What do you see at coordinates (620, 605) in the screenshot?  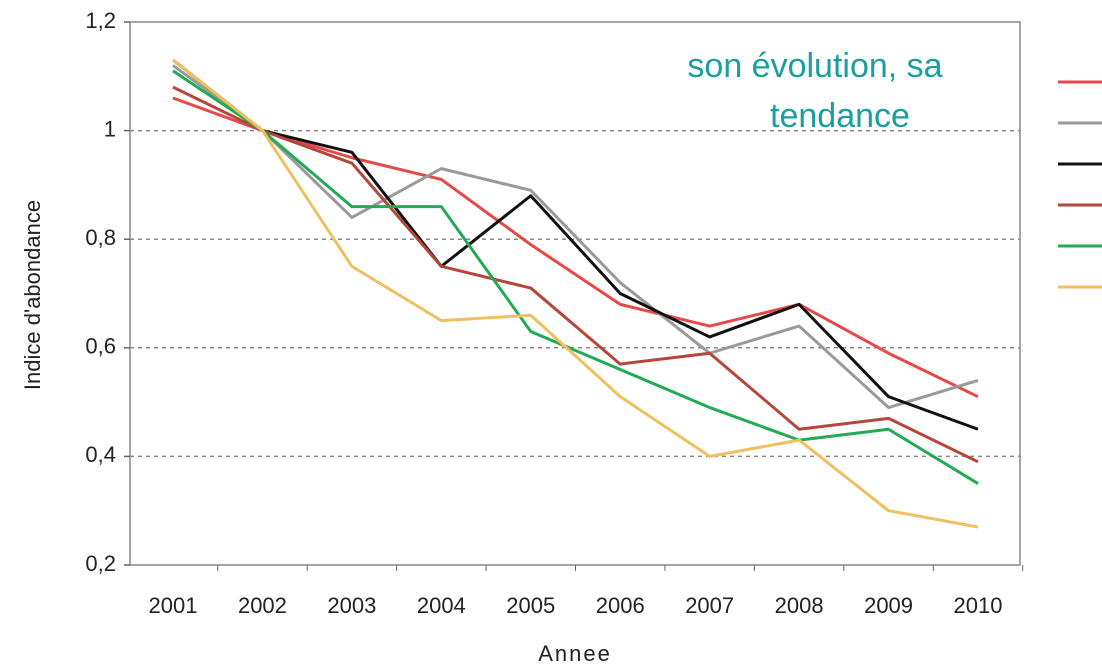 I see `x-tick-label: 2006` at bounding box center [620, 605].